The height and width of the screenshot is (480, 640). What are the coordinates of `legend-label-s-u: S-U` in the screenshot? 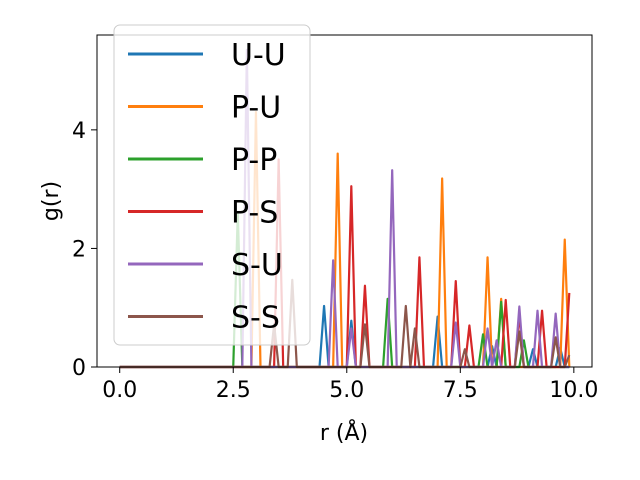 It's located at (257, 265).